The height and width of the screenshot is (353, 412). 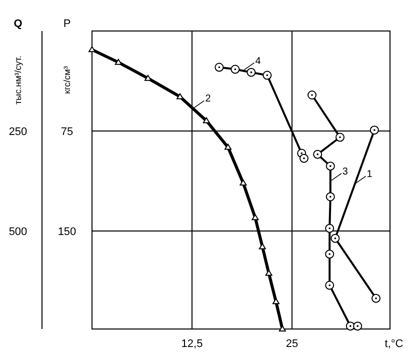 I want to click on annotation: 1, so click(x=369, y=174).